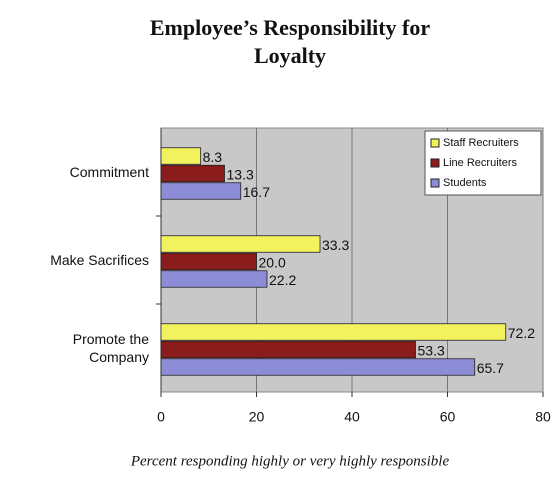  I want to click on y-tick-label: Promote the Company, so click(110, 348).